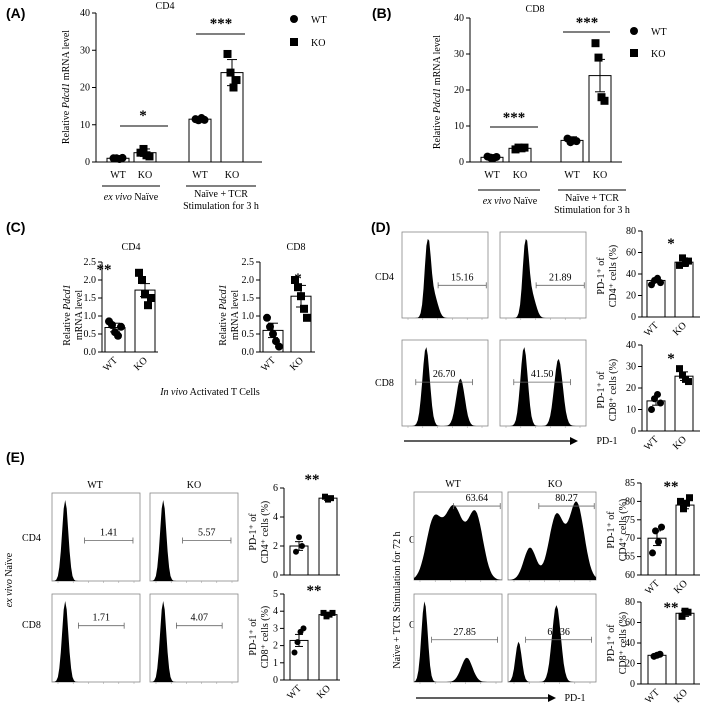 Image resolution: width=709 pixels, height=719 pixels. I want to click on panel-e-hist-naive-cd8-ko-distribution, so click(194, 641).